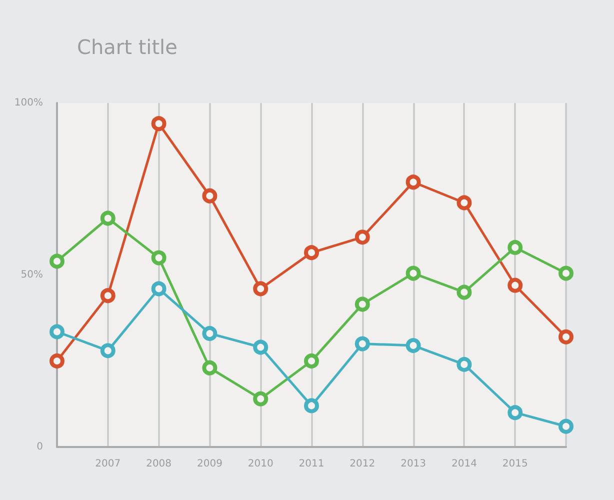 This screenshot has height=500, width=614. What do you see at coordinates (127, 47) in the screenshot?
I see `chart-title: Chart title` at bounding box center [127, 47].